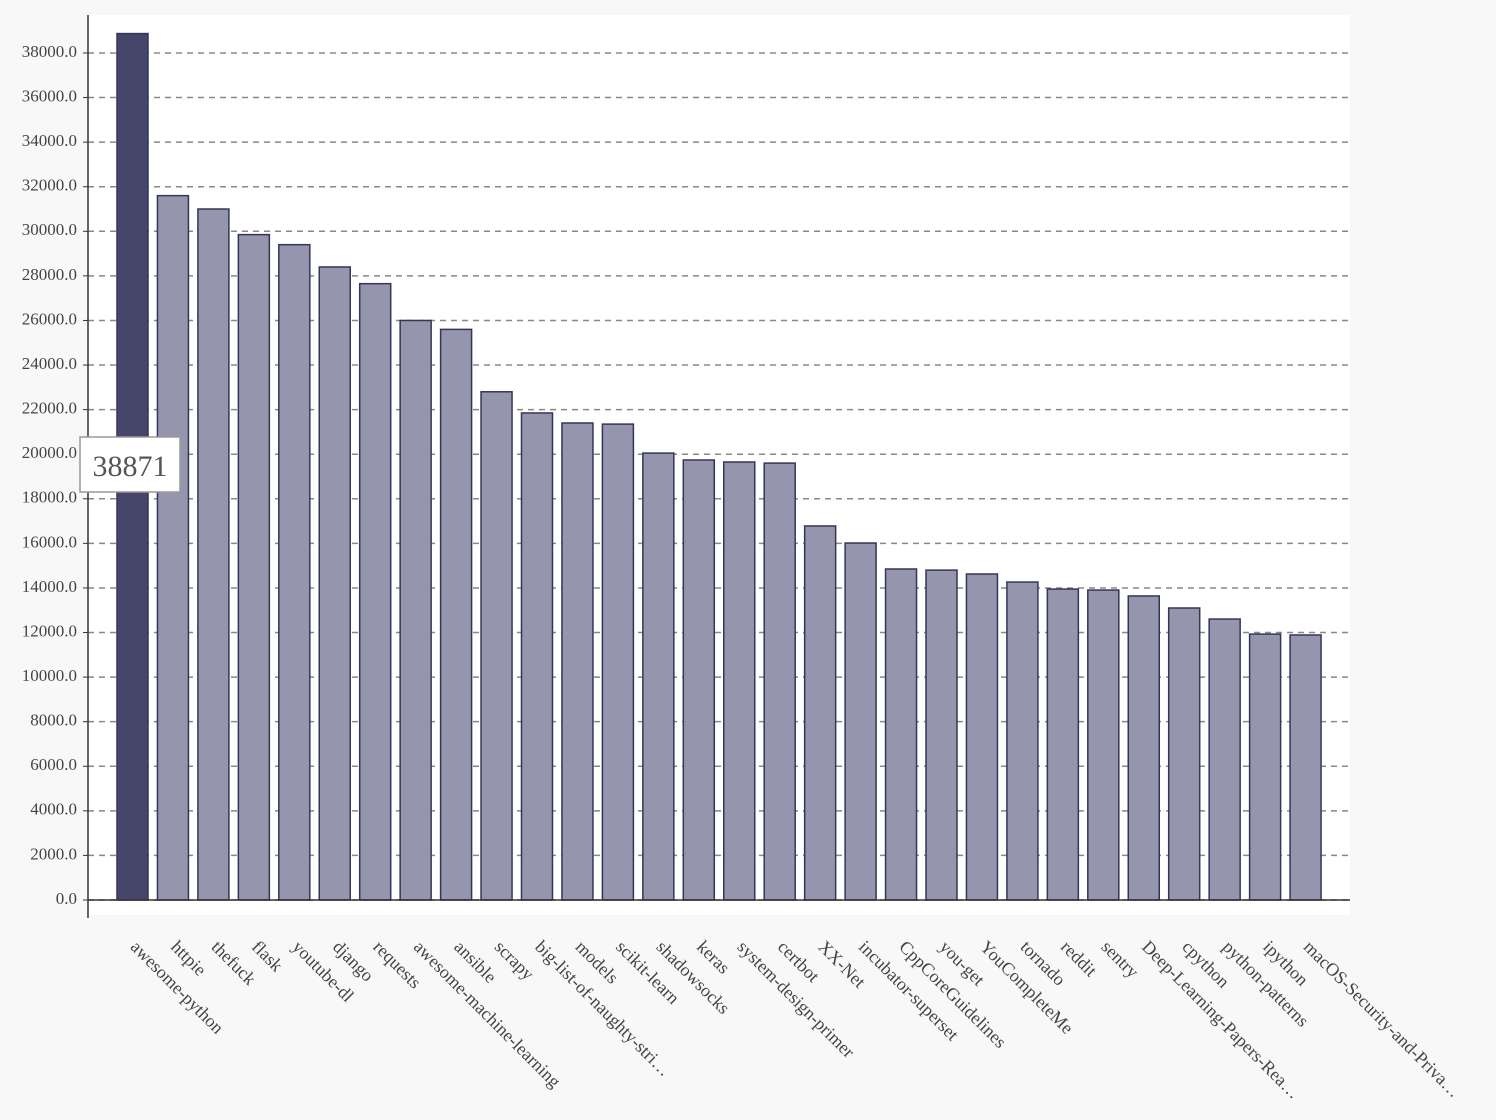  What do you see at coordinates (49, 452) in the screenshot?
I see `y-tick-label: 20000.0` at bounding box center [49, 452].